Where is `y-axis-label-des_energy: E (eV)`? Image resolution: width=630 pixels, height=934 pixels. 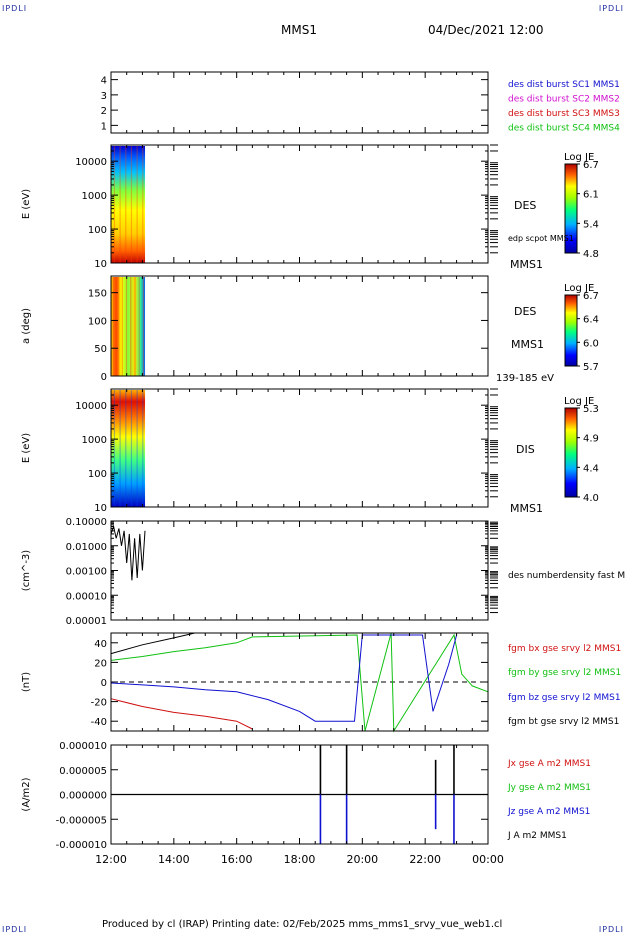
y-axis-label-des_energy: E (eV) is located at coordinates (26, 204).